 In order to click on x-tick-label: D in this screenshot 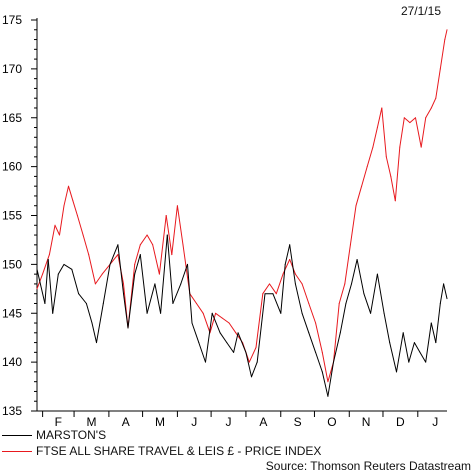, I will do `click(400, 421)`.